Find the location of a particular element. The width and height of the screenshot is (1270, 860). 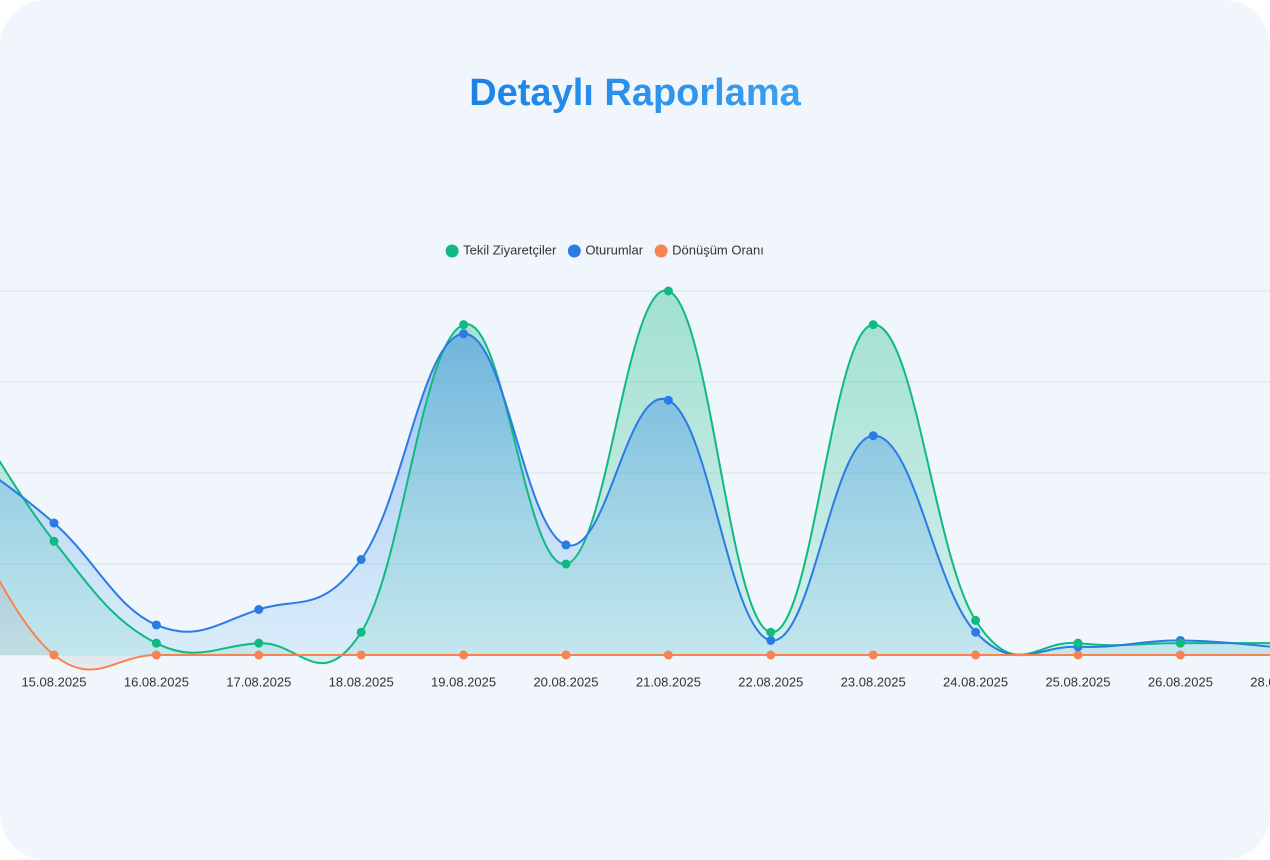

x-tick-label: 21.08.2025 is located at coordinates (668, 681).